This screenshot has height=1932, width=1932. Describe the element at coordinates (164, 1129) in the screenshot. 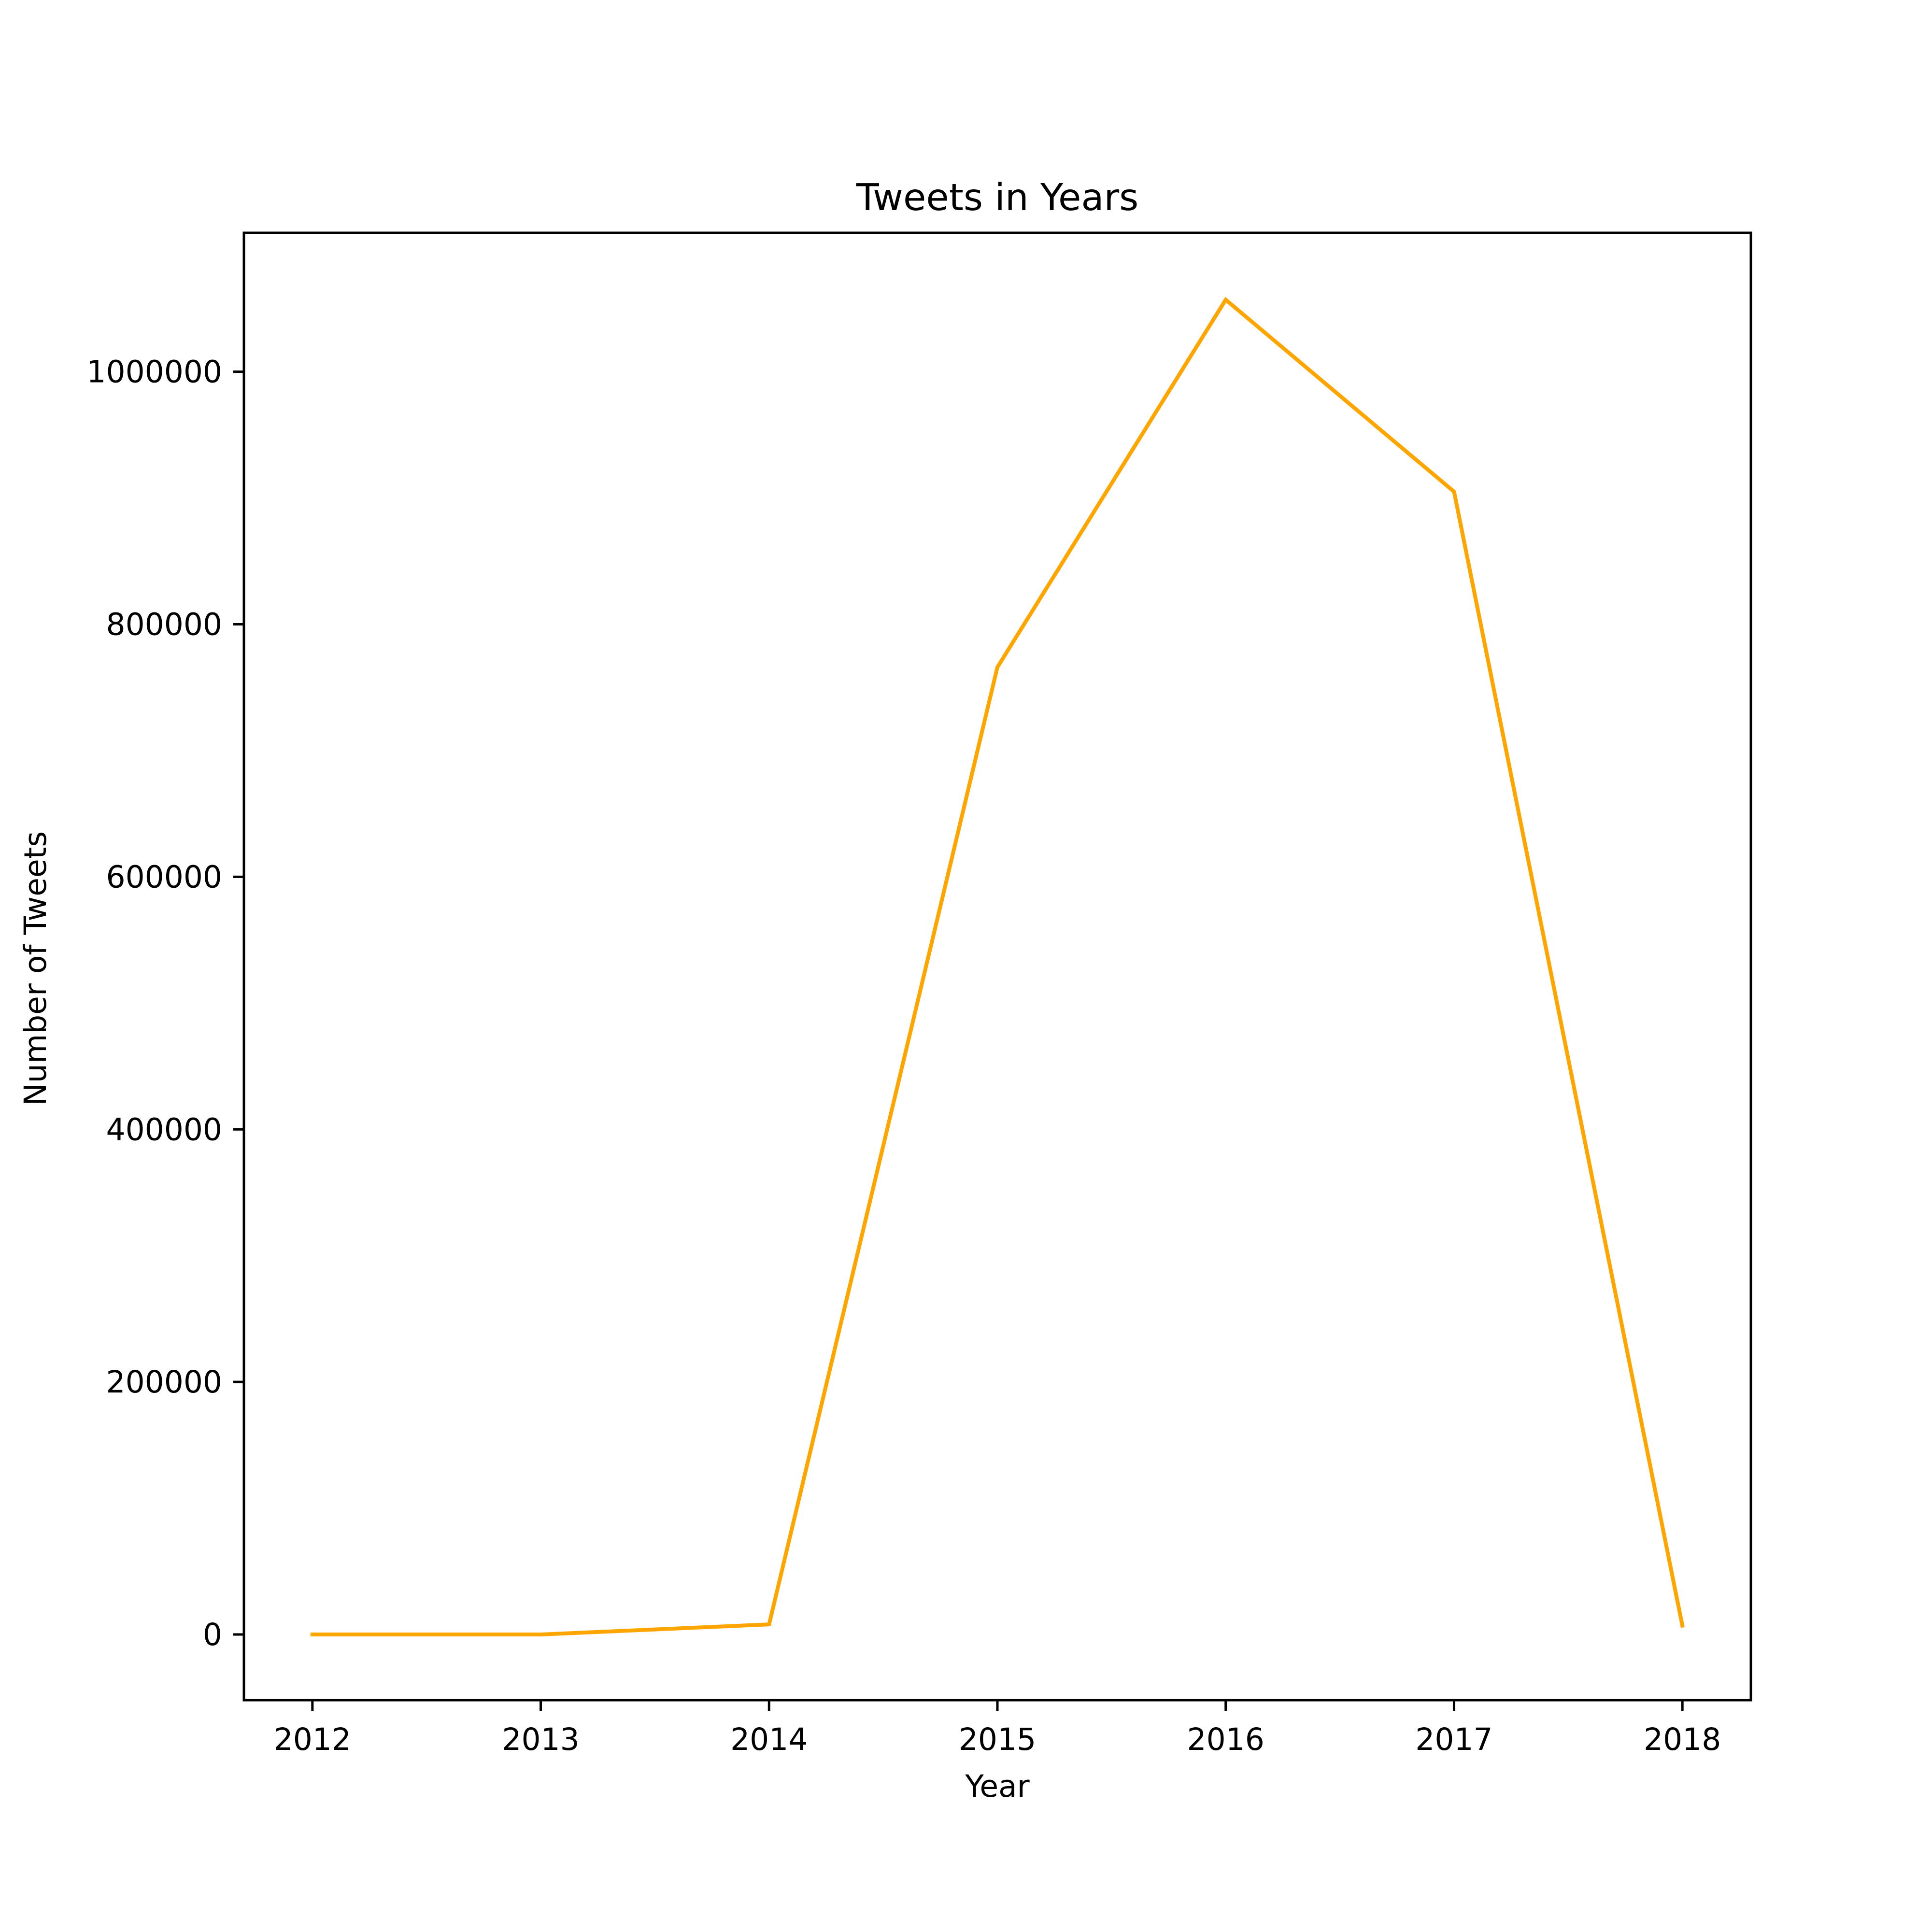

I see `y-tick-label: 400000` at that location.